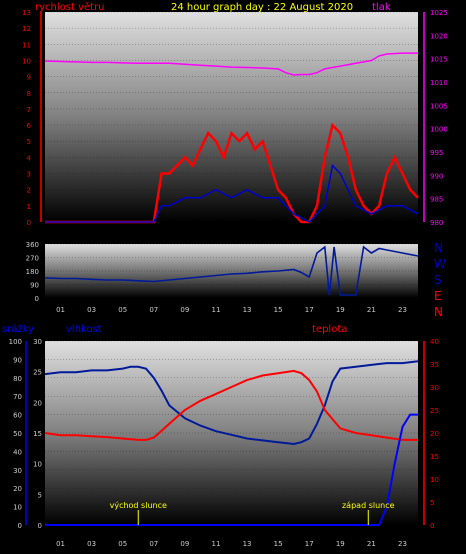 Image resolution: width=466 pixels, height=554 pixels. What do you see at coordinates (184, 310) in the screenshot?
I see `x-tick-label-mid: 09` at bounding box center [184, 310].